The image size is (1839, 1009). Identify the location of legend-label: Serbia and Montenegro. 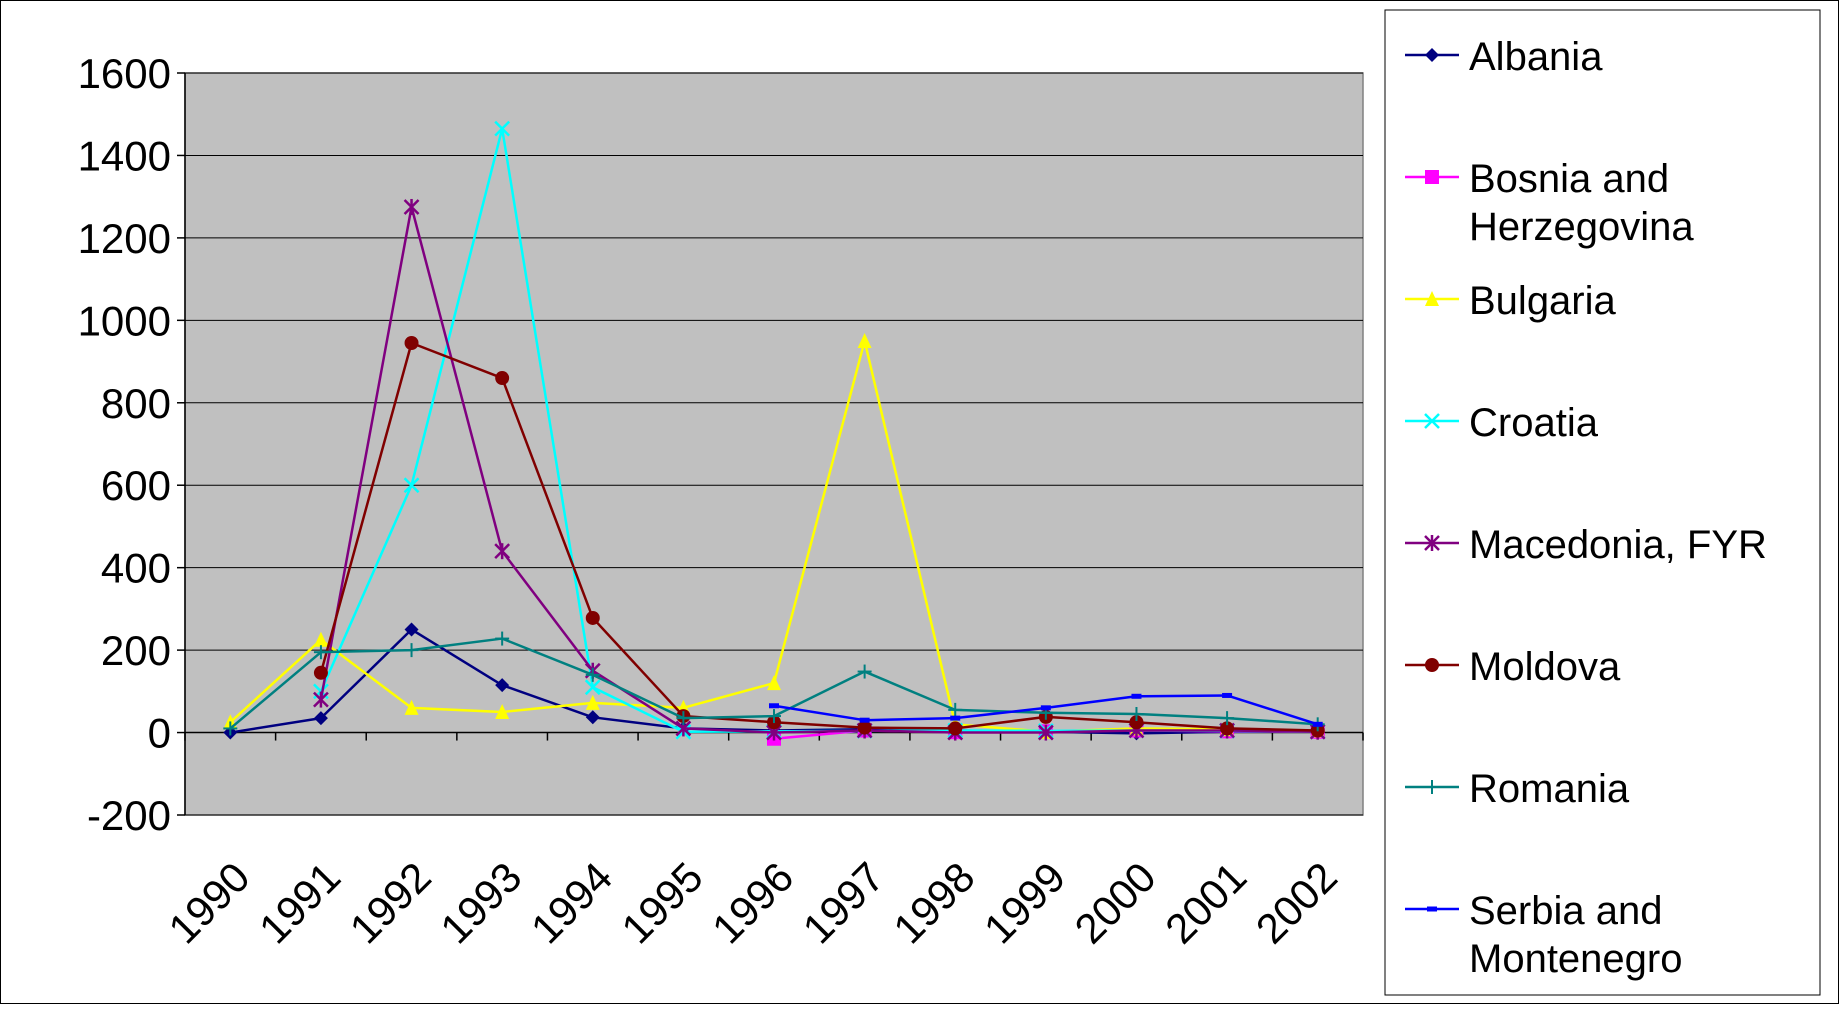
(1575, 935).